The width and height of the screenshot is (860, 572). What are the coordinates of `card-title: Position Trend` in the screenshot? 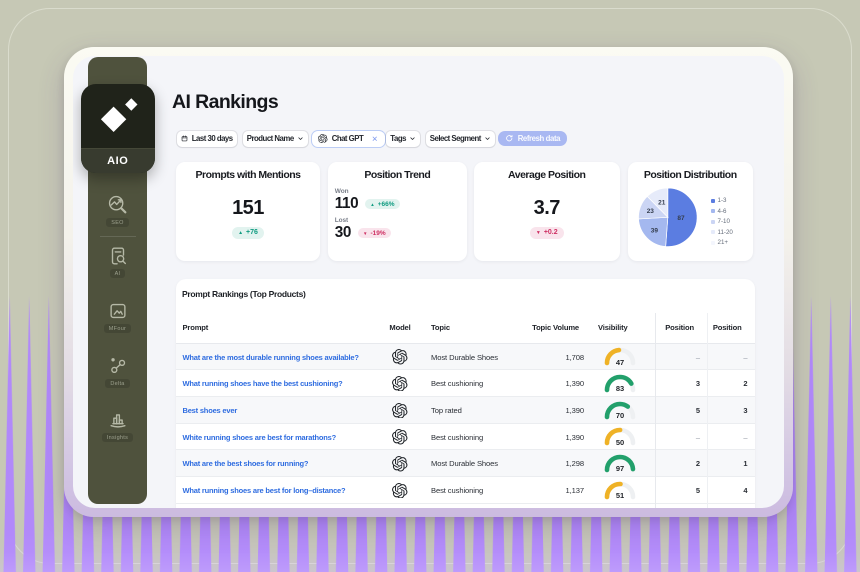 It's located at (397, 174).